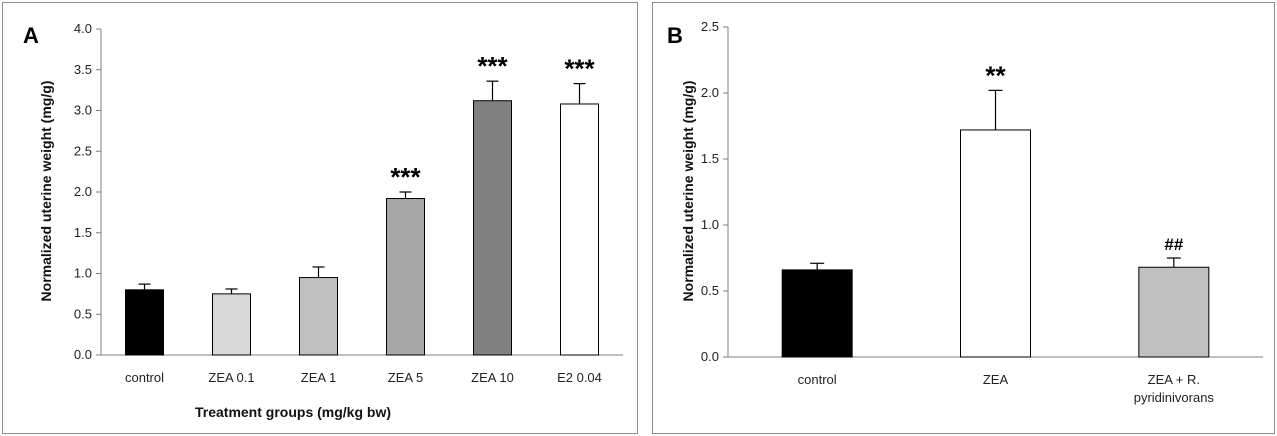  I want to click on x-tick-label: ZEA 10, so click(492, 377).